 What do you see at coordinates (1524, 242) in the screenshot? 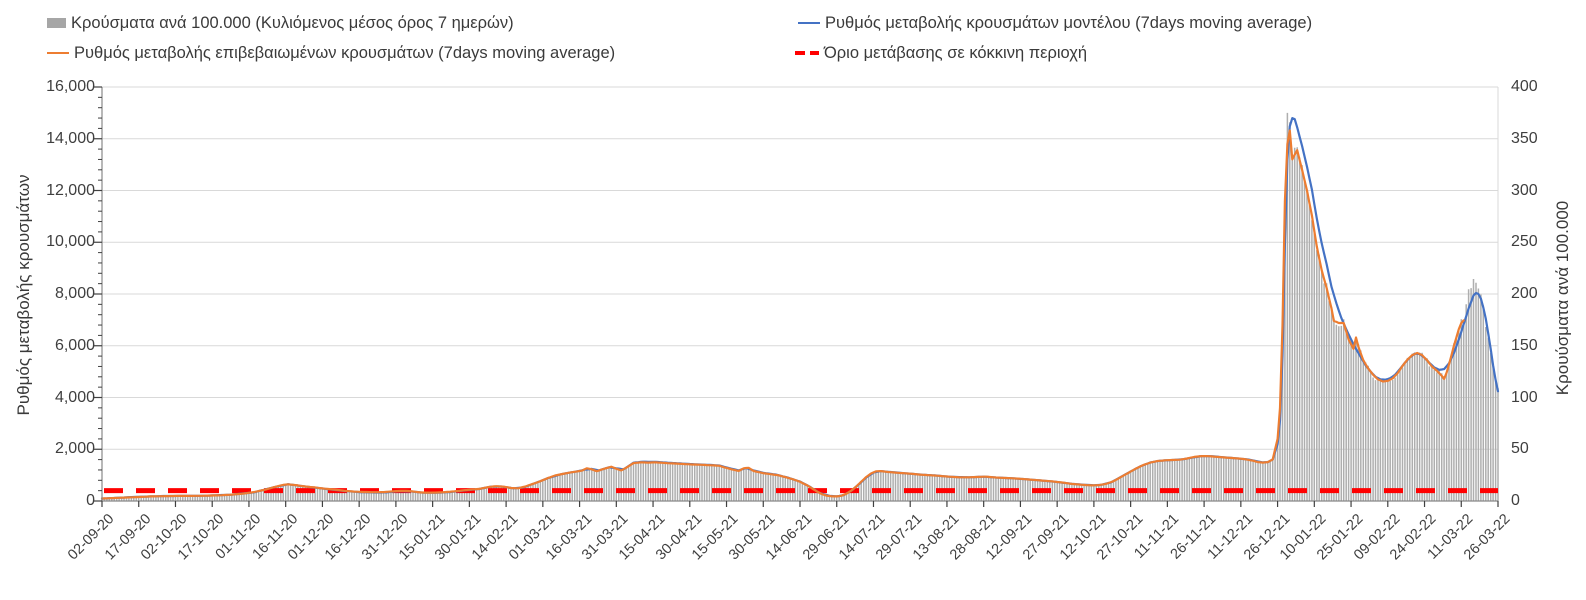
I see `right-axis-tick-label: 250` at bounding box center [1524, 242].